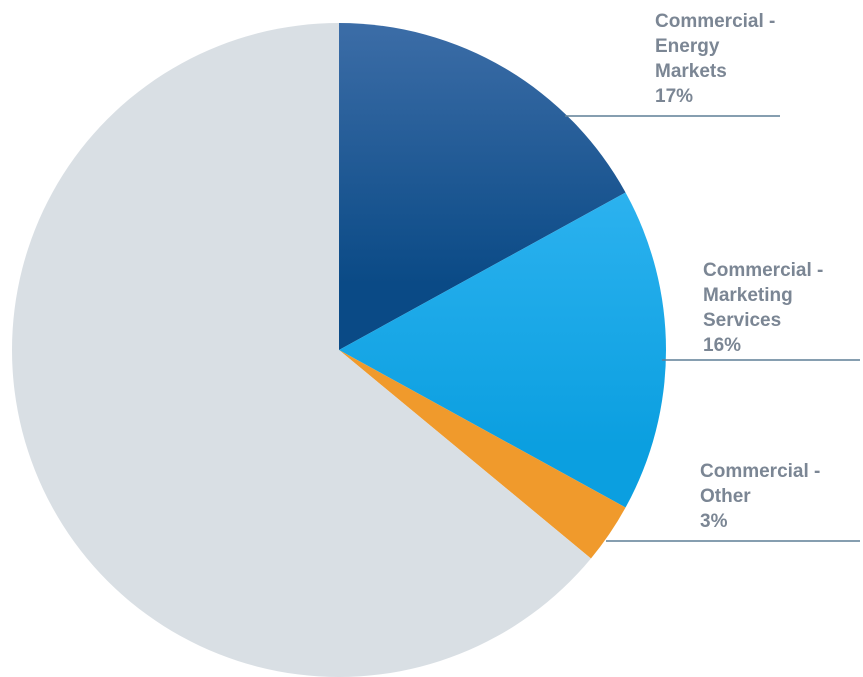 The image size is (863, 677). Describe the element at coordinates (722, 345) in the screenshot. I see `slice-value-label: 16%` at that location.